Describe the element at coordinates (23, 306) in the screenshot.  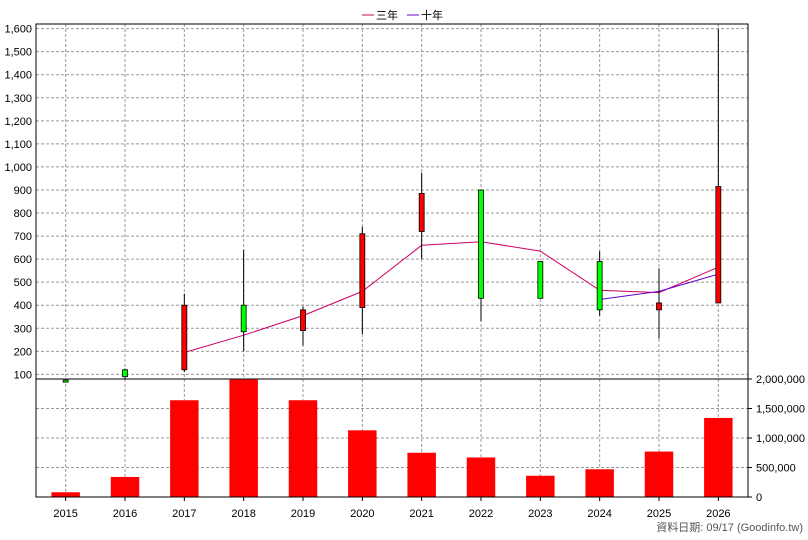
I see `price-tick-label: 400` at that location.